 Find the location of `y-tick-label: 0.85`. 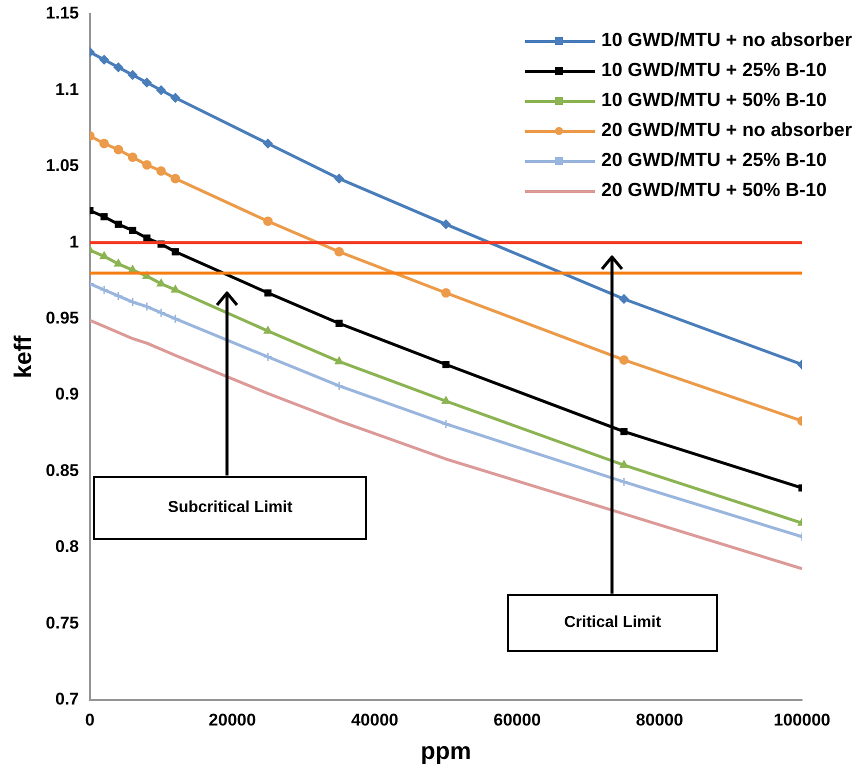

y-tick-label: 0.85 is located at coordinates (62, 470).